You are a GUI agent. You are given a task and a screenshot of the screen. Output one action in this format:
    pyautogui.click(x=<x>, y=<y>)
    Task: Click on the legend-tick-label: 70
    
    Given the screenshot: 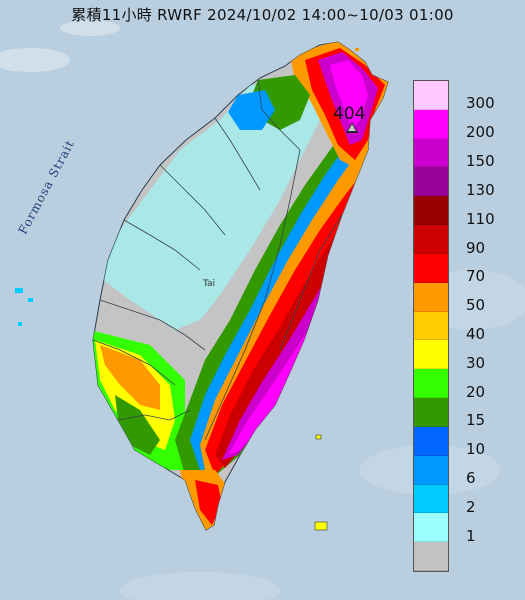 What is the action you would take?
    pyautogui.click(x=476, y=276)
    